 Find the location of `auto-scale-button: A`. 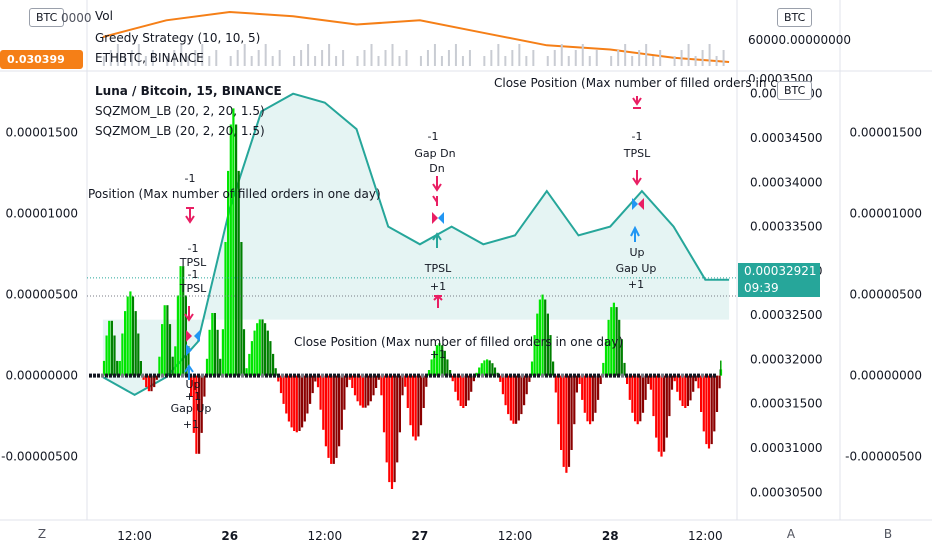

auto-scale-button: A is located at coordinates (791, 534).